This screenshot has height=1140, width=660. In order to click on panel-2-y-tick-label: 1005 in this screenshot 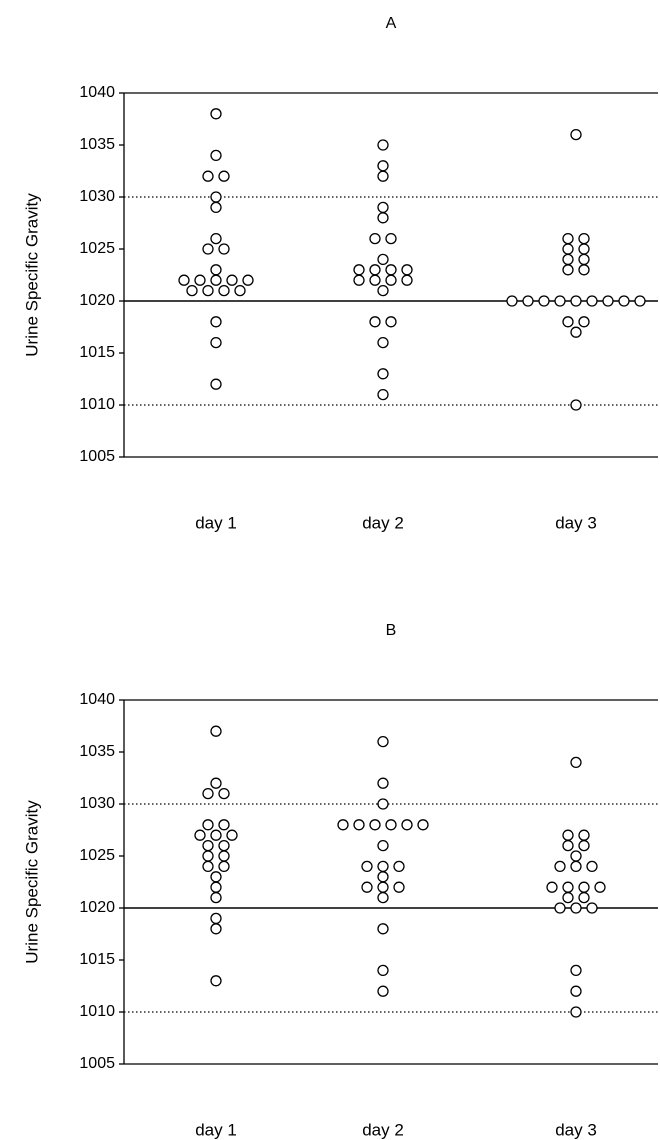, I will do `click(97, 1063)`.